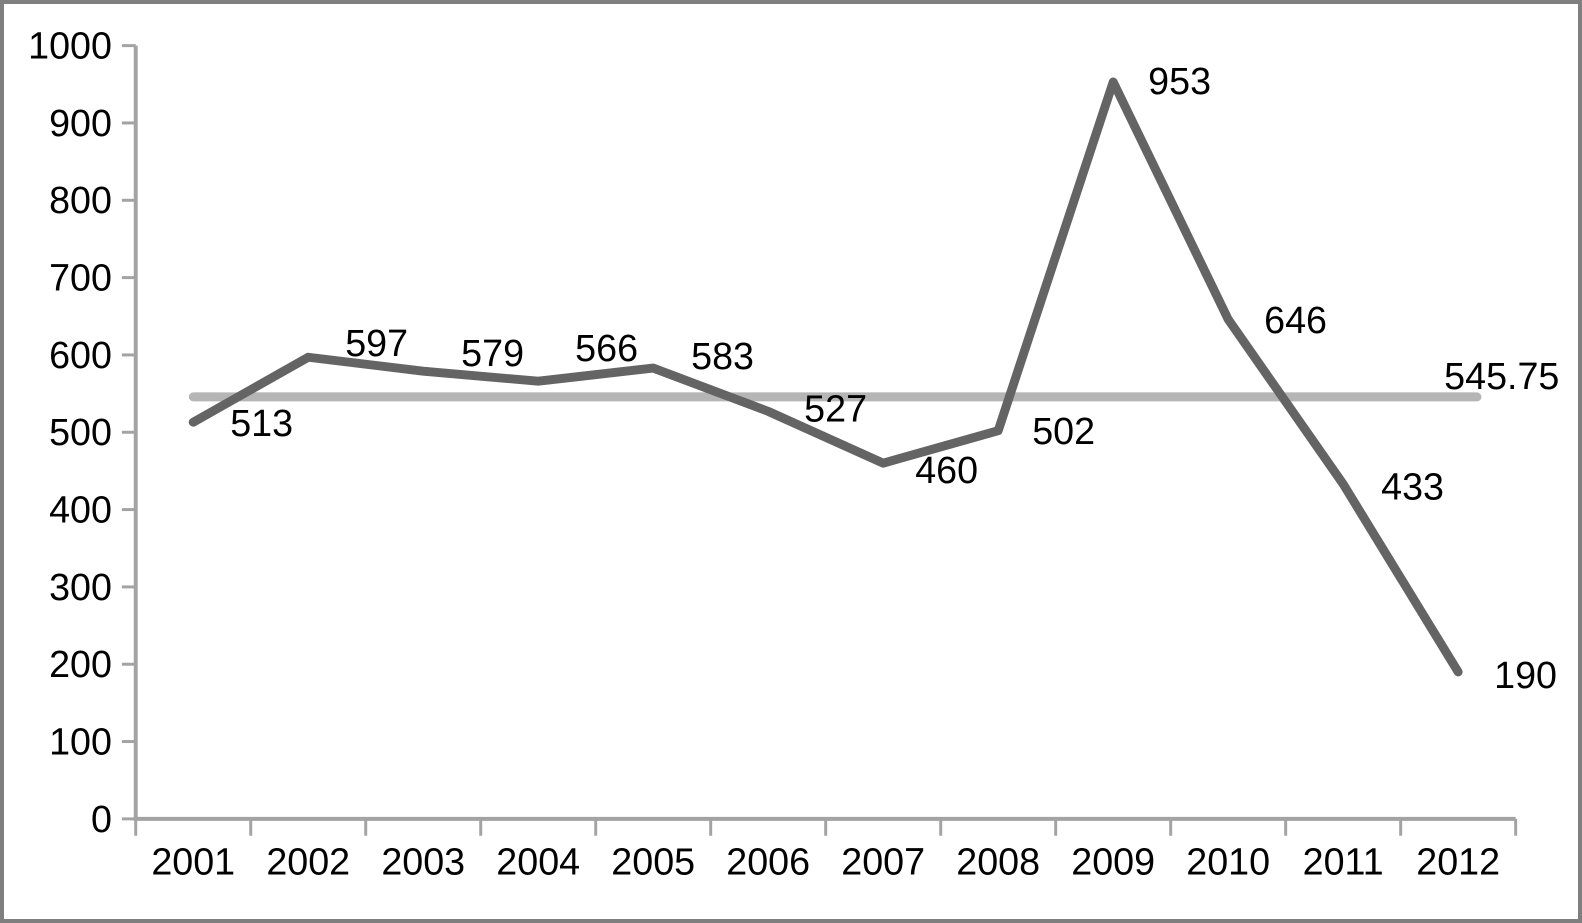  Describe the element at coordinates (722, 356) in the screenshot. I see `data-point-label: 583` at that location.